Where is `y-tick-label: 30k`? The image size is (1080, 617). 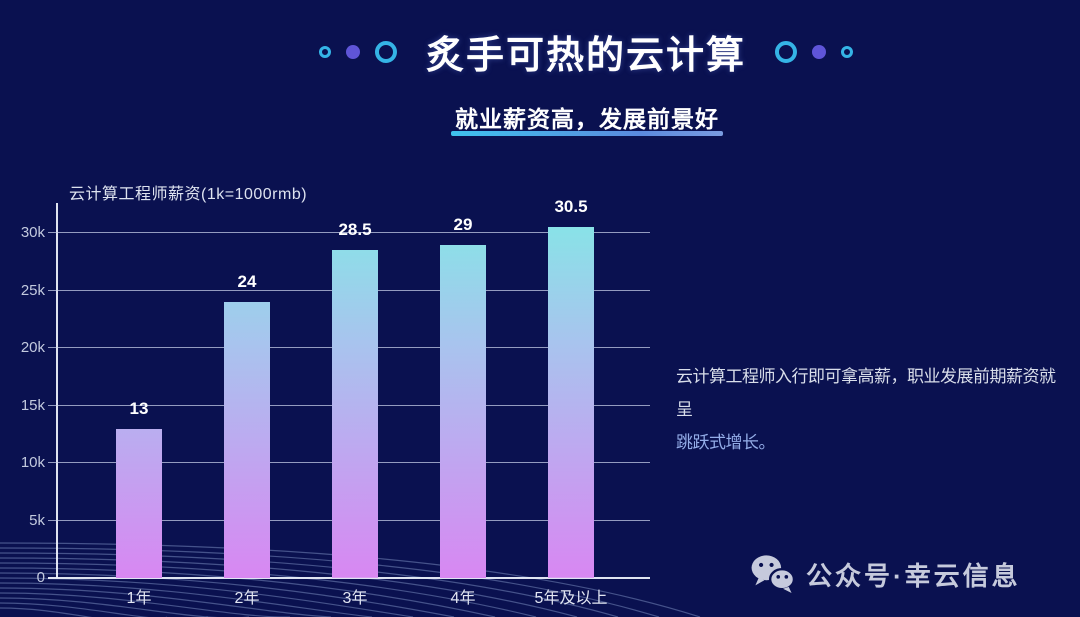
y-tick-label: 30k is located at coordinates (32, 232).